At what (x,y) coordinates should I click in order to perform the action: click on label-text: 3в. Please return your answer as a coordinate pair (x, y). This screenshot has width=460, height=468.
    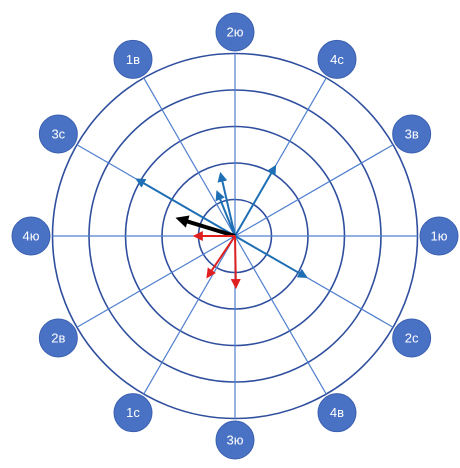
    Looking at the image, I should click on (412, 134).